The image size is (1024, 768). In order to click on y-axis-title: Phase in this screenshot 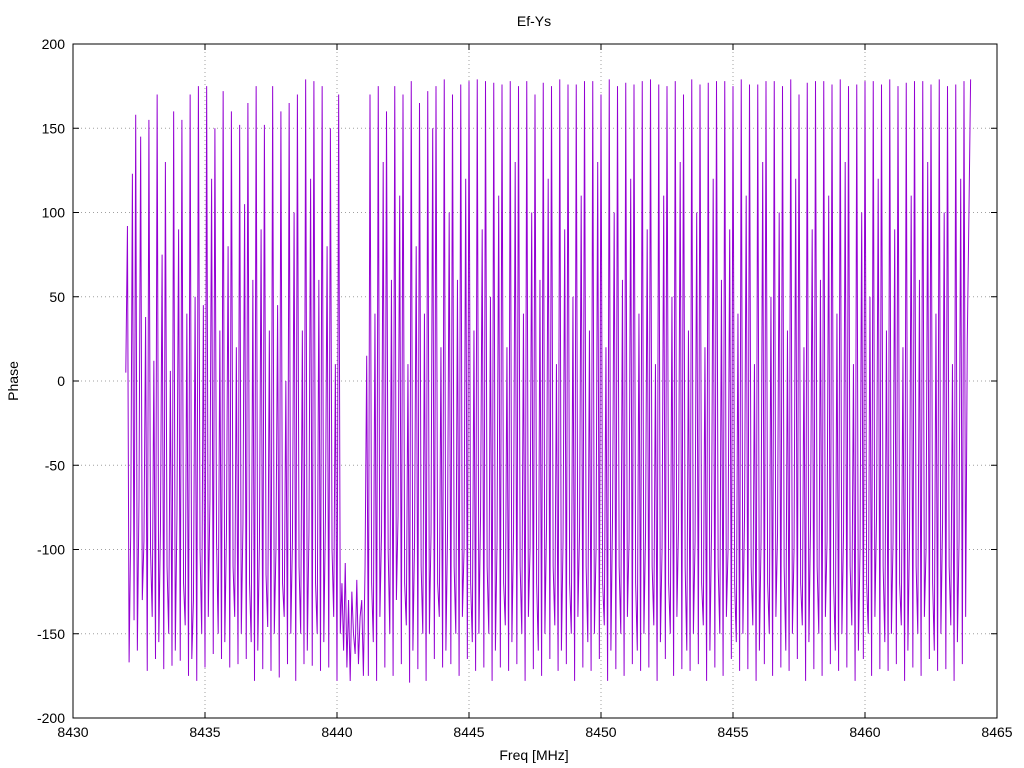, I will do `click(13, 381)`.